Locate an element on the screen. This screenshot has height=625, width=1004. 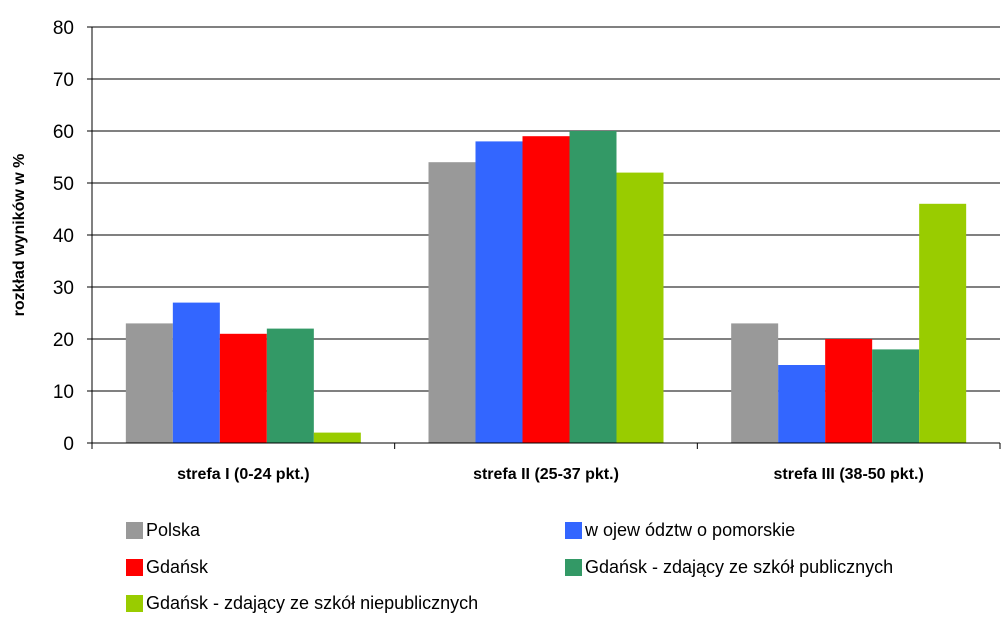
y-tick-label: 40 is located at coordinates (63, 236).